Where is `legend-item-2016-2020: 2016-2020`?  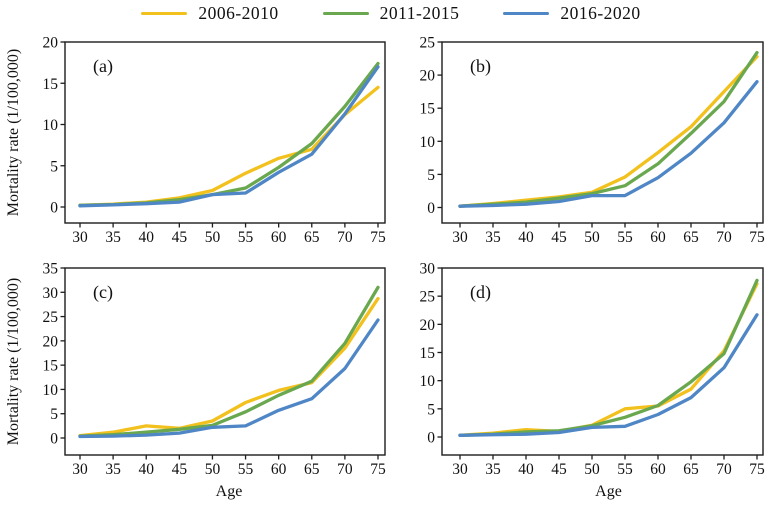 legend-item-2016-2020: 2016-2020 is located at coordinates (571, 13).